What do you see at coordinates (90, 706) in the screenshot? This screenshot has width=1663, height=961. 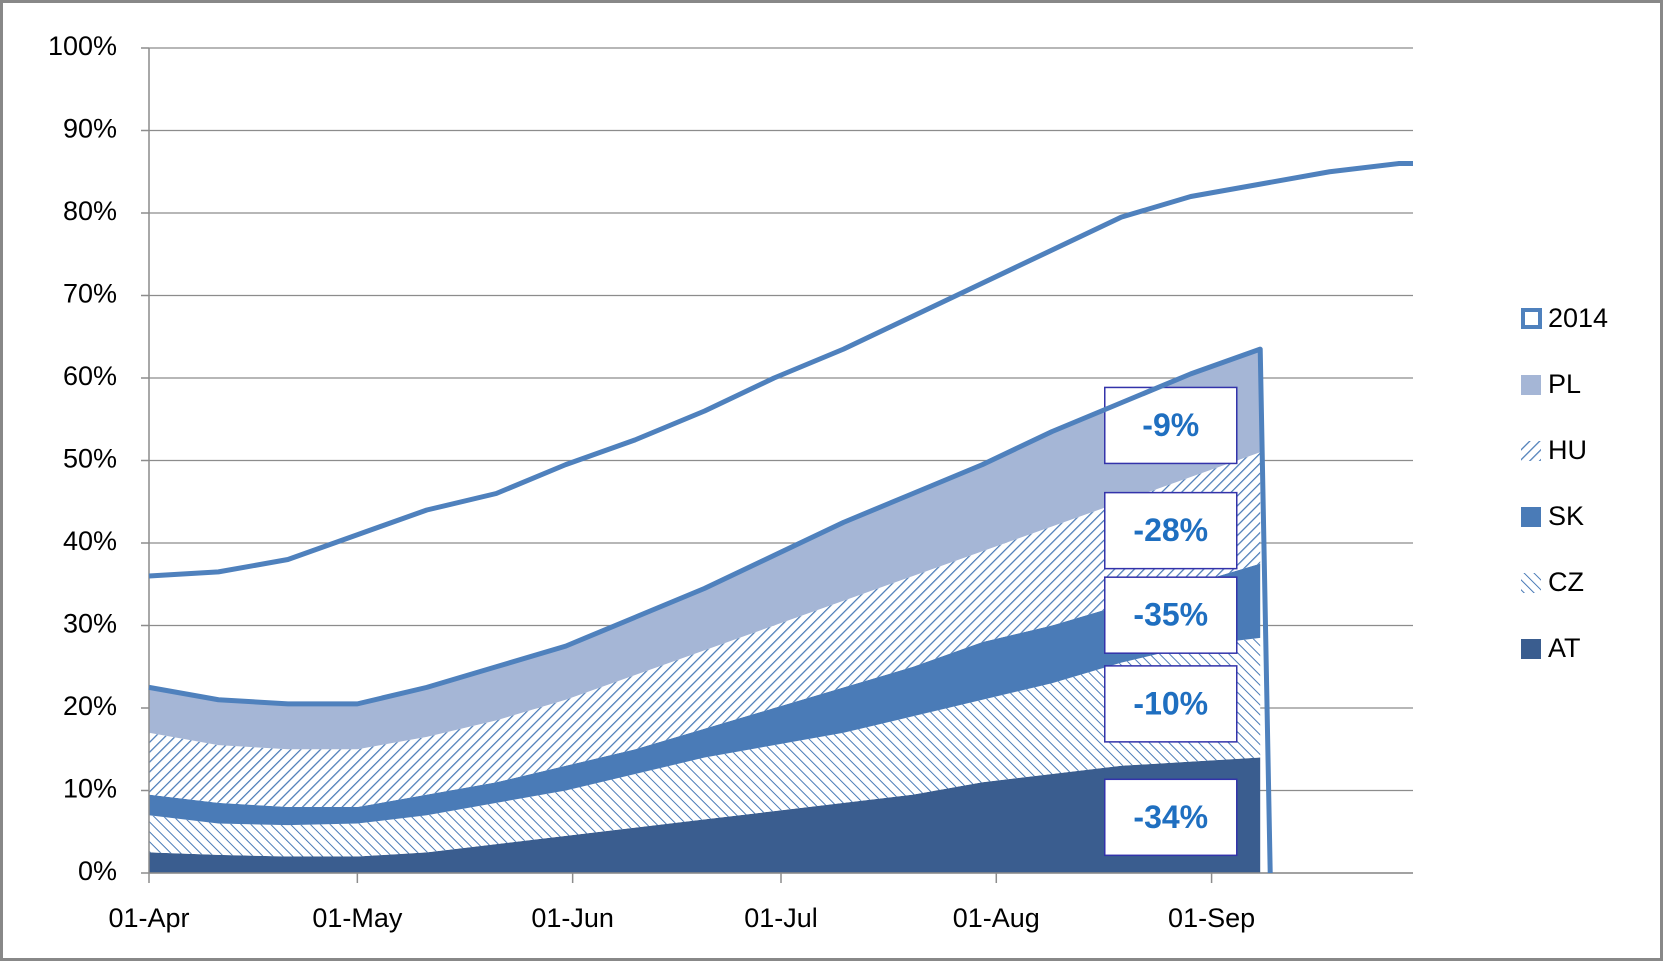 I see `y-tick-label: 20%` at bounding box center [90, 706].